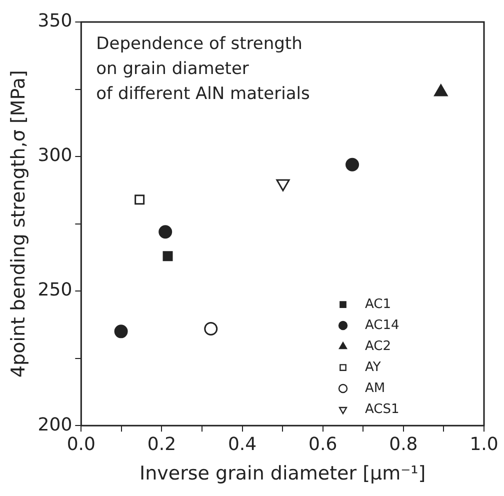 Image resolution: width=504 pixels, height=496 pixels. Describe the element at coordinates (81, 445) in the screenshot. I see `x-tick-label: 0.0` at that location.